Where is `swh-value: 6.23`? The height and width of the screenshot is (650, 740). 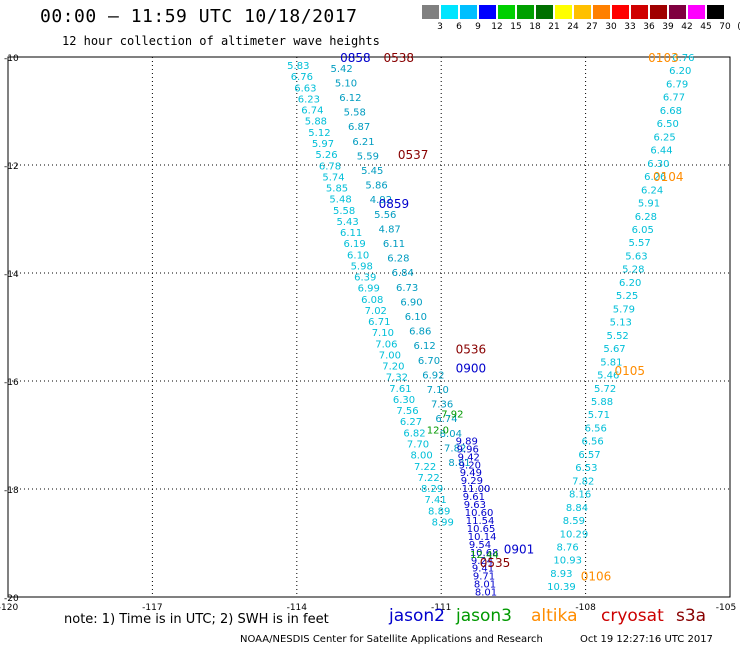 swh-value: 6.23 is located at coordinates (309, 99).